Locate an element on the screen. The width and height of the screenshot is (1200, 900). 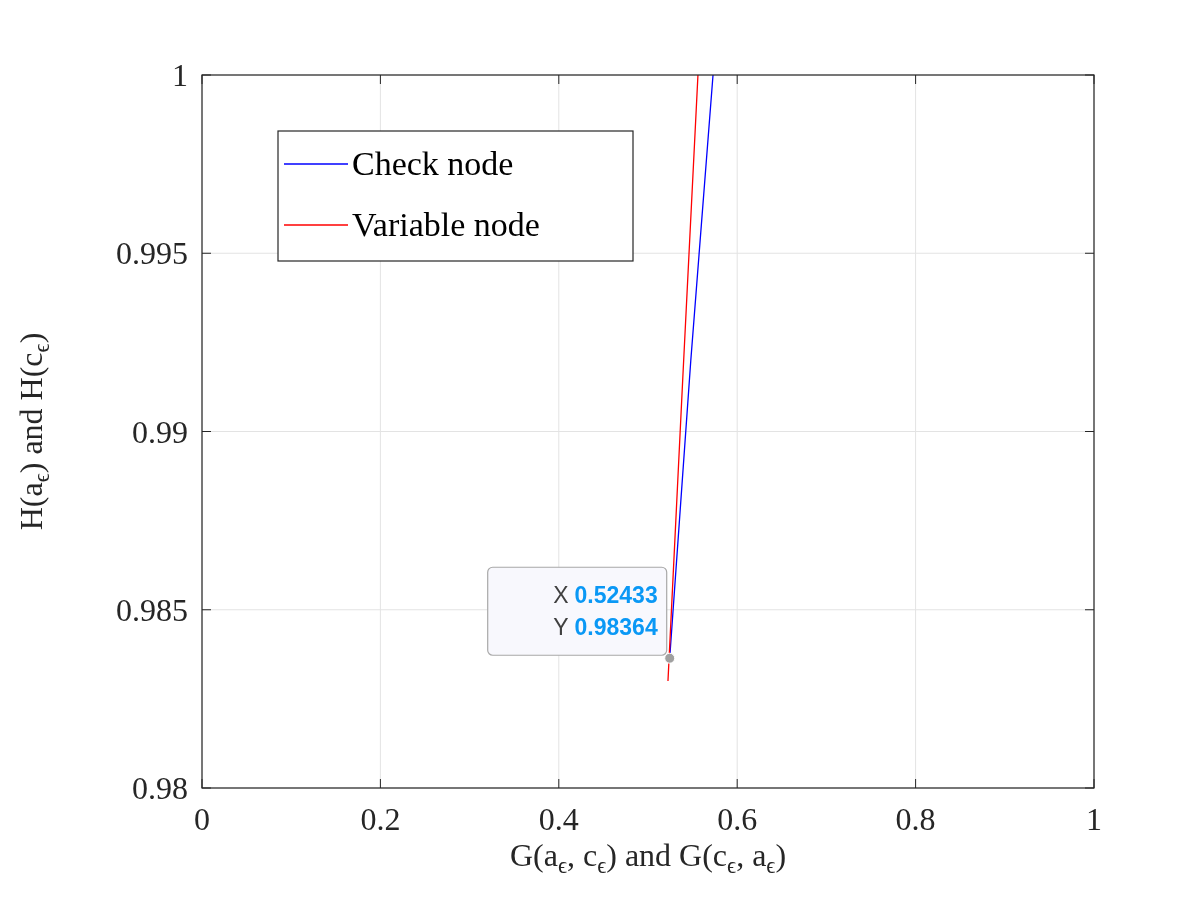
x-tick-label: 0.4 is located at coordinates (558, 819).